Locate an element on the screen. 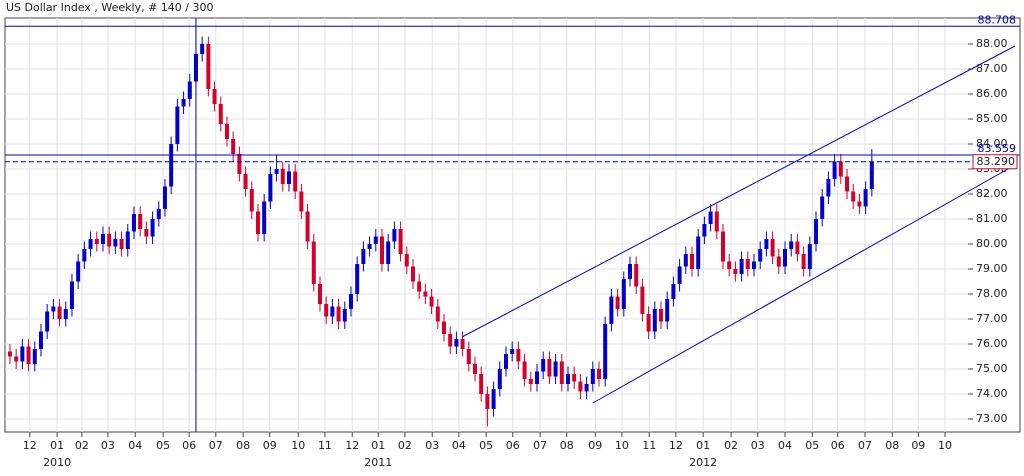 The height and width of the screenshot is (476, 1024). x-tick-label: 06 is located at coordinates (838, 445).